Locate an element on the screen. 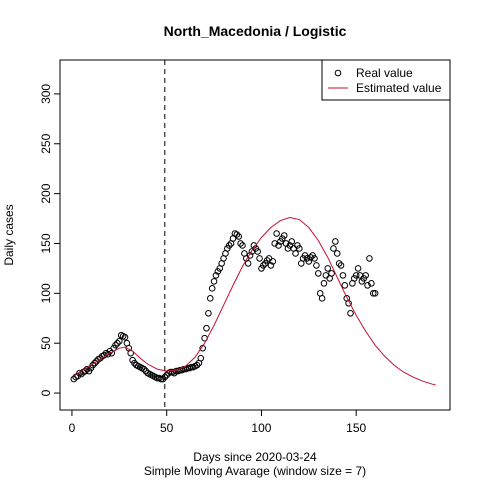  x-tick-label: 0 is located at coordinates (72, 428).